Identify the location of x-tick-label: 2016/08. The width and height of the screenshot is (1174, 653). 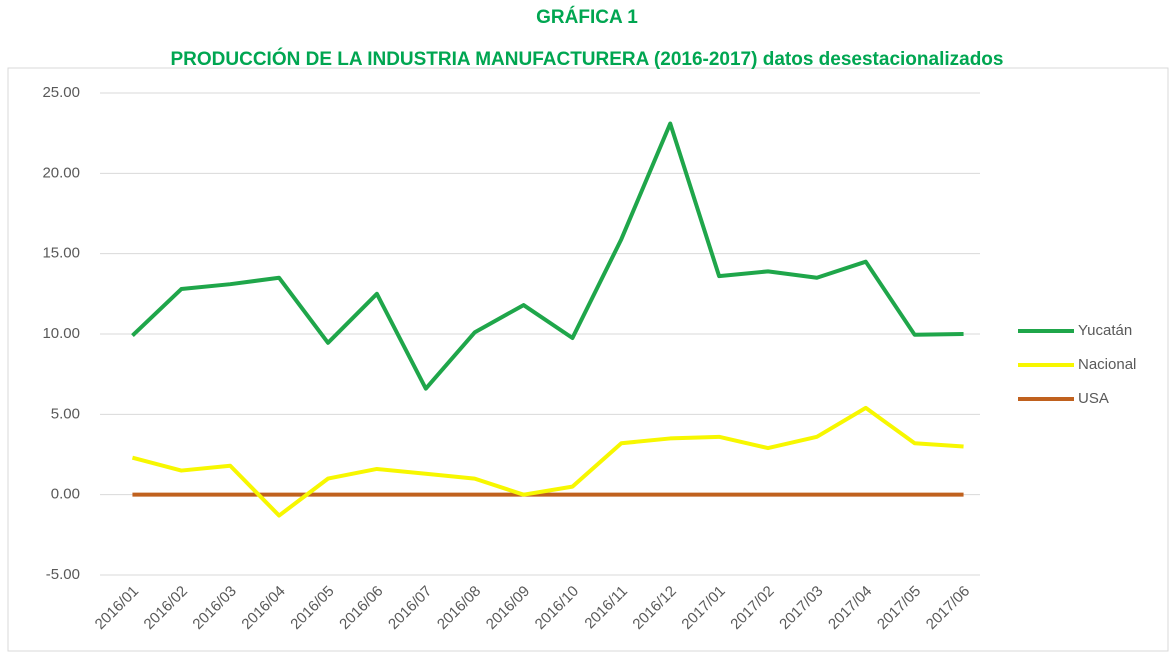
(459, 608).